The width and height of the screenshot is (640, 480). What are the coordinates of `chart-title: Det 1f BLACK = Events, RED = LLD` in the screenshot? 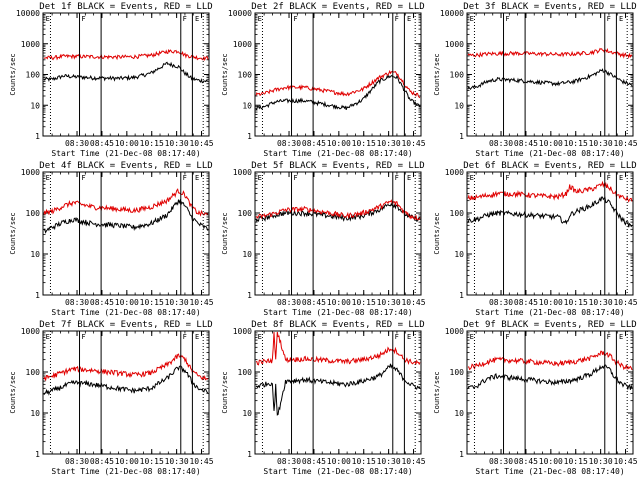 It's located at (125, 7).